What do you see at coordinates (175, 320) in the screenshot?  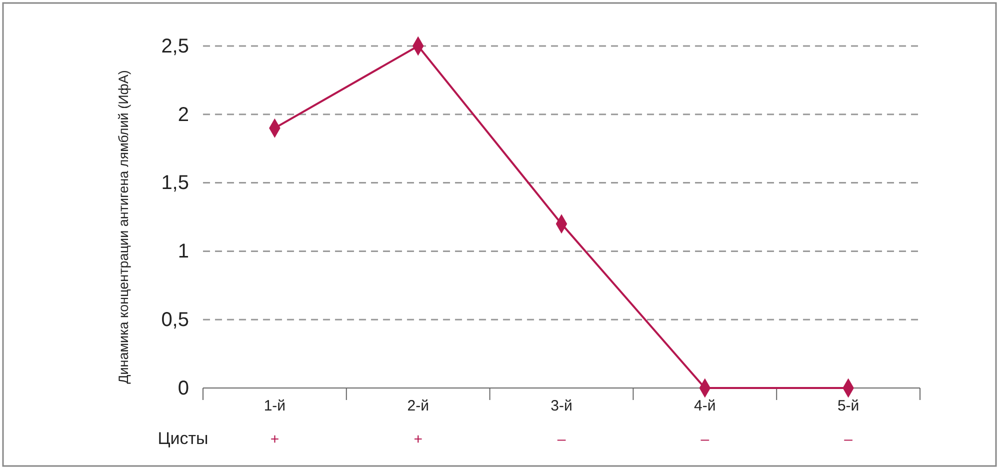 I see `y-tick-label: 0,5` at bounding box center [175, 320].